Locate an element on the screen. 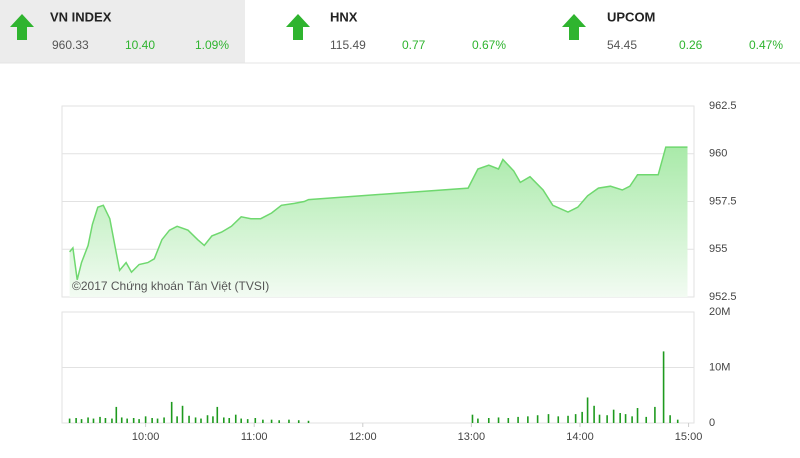  x-tick-label: 13:00 is located at coordinates (472, 437).